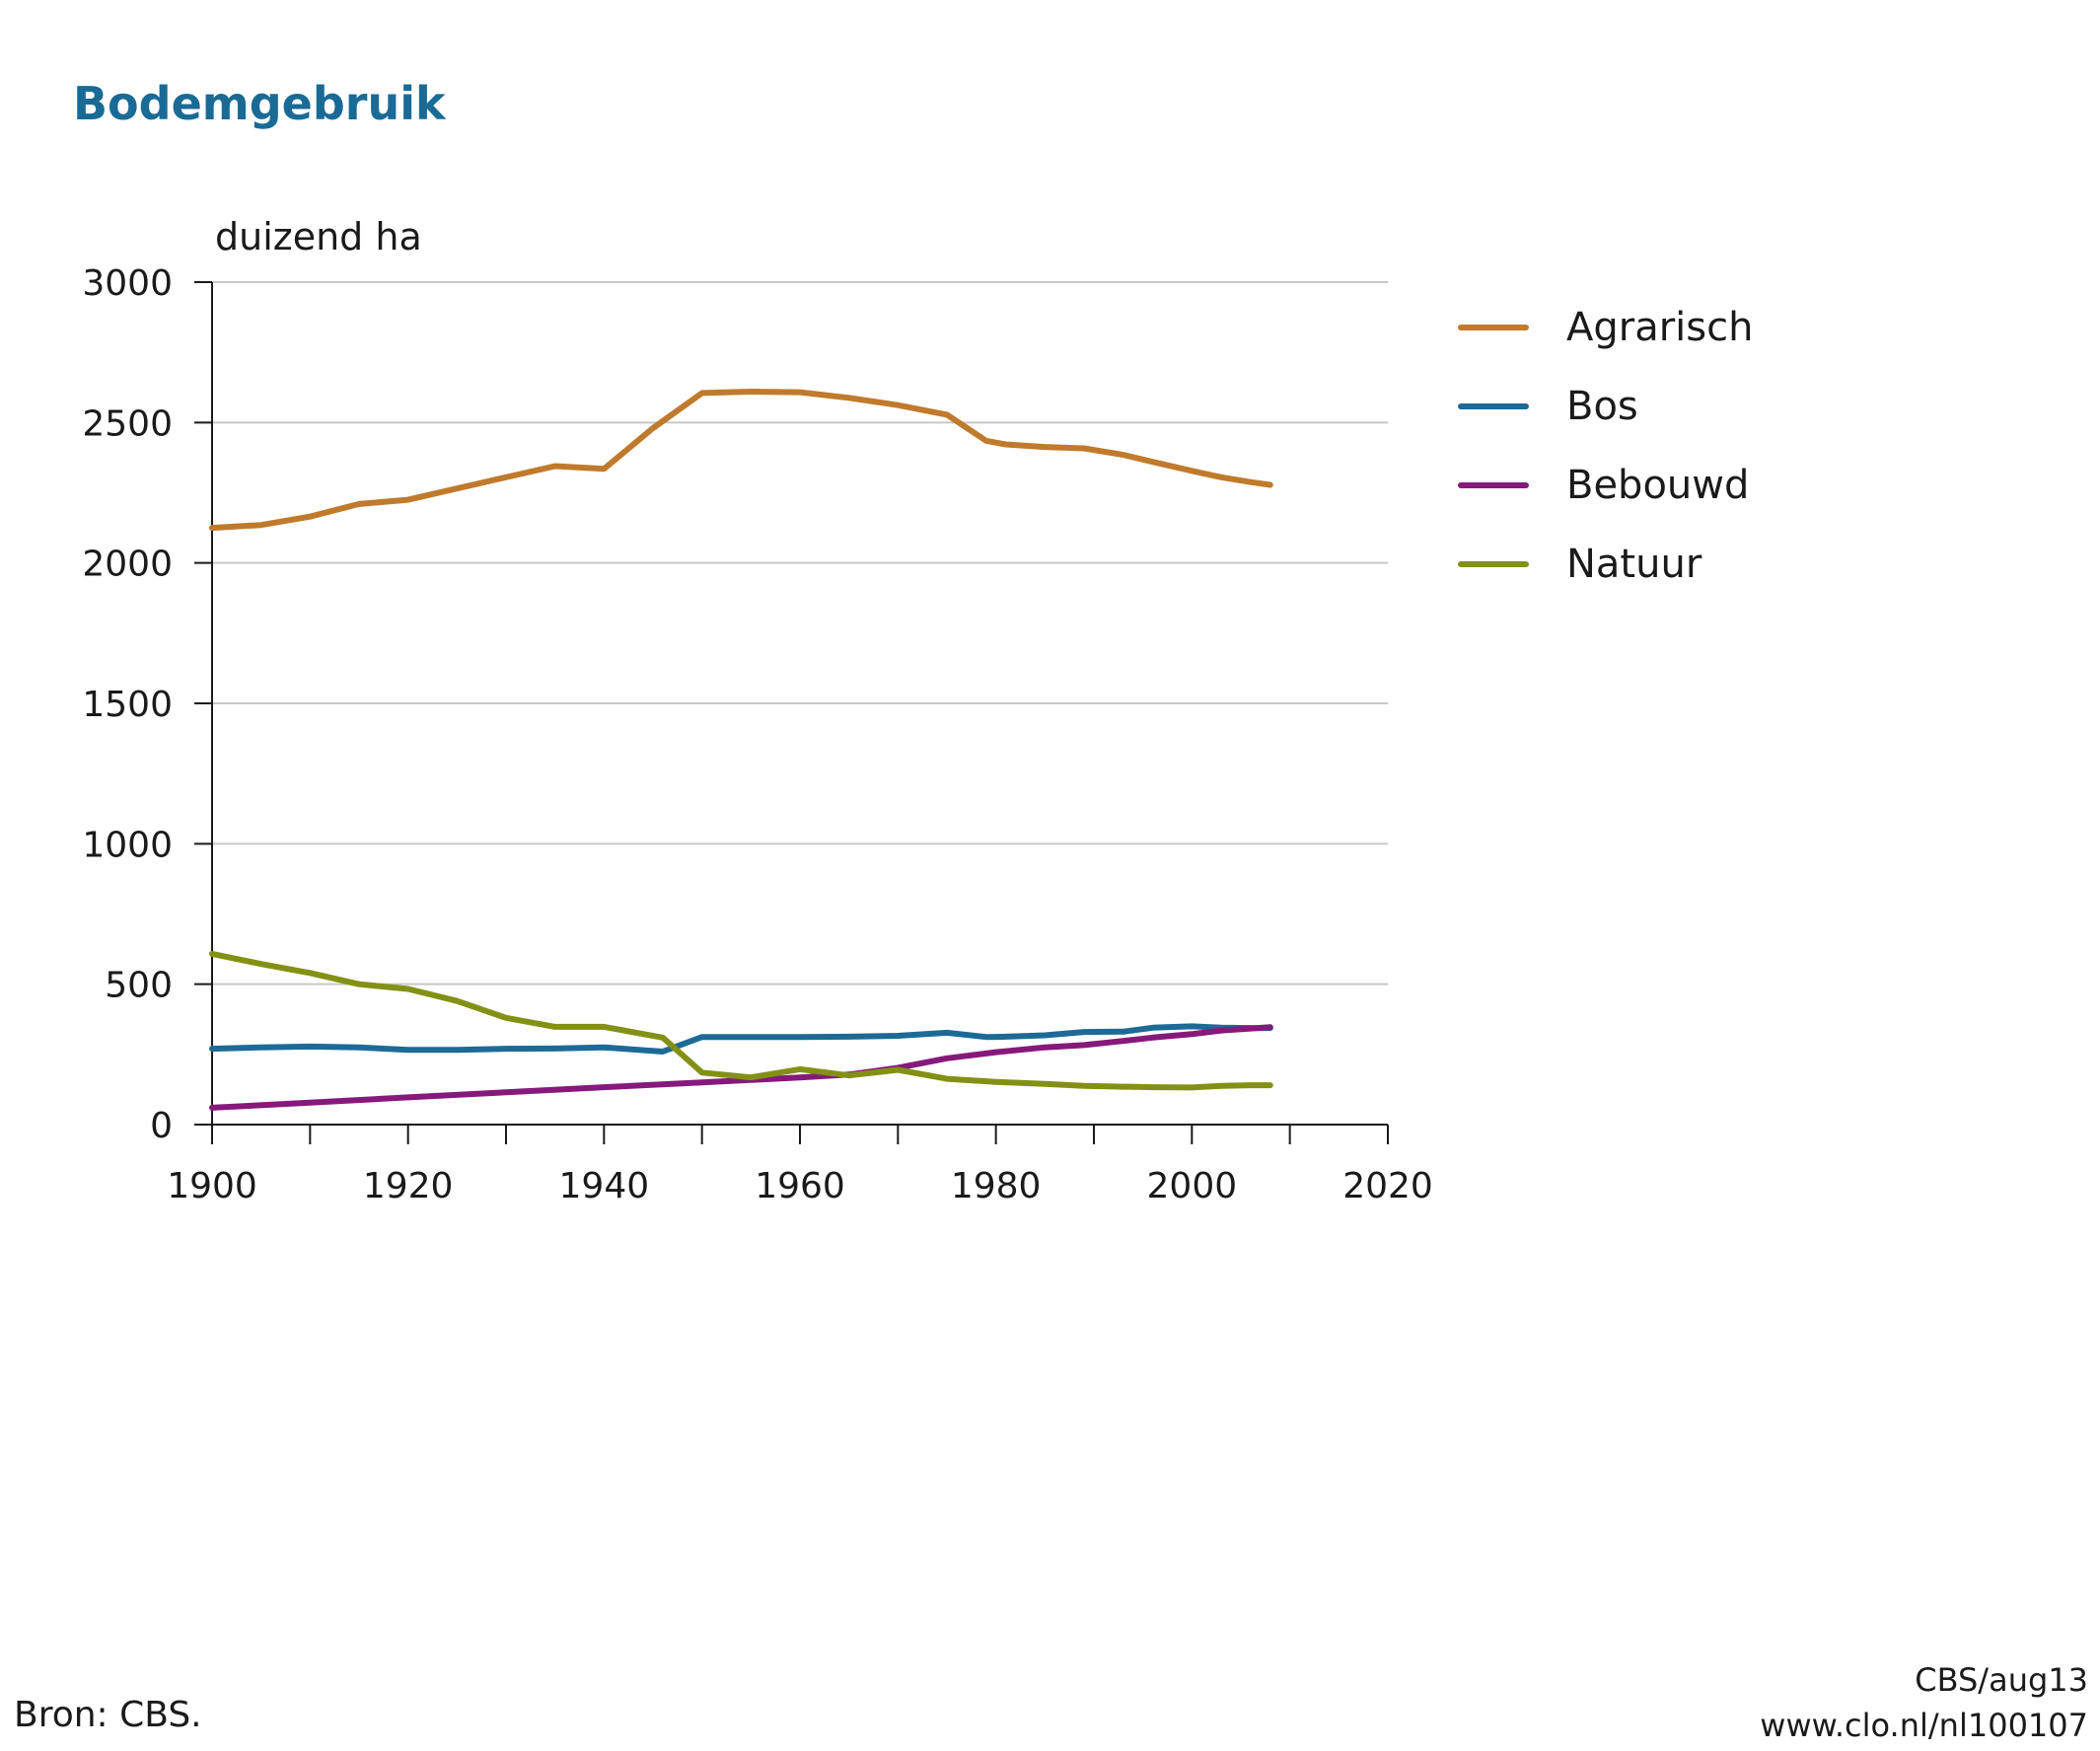 Image resolution: width=2100 pixels, height=1751 pixels. I want to click on legend-swatch-bebouwd, so click(1493, 485).